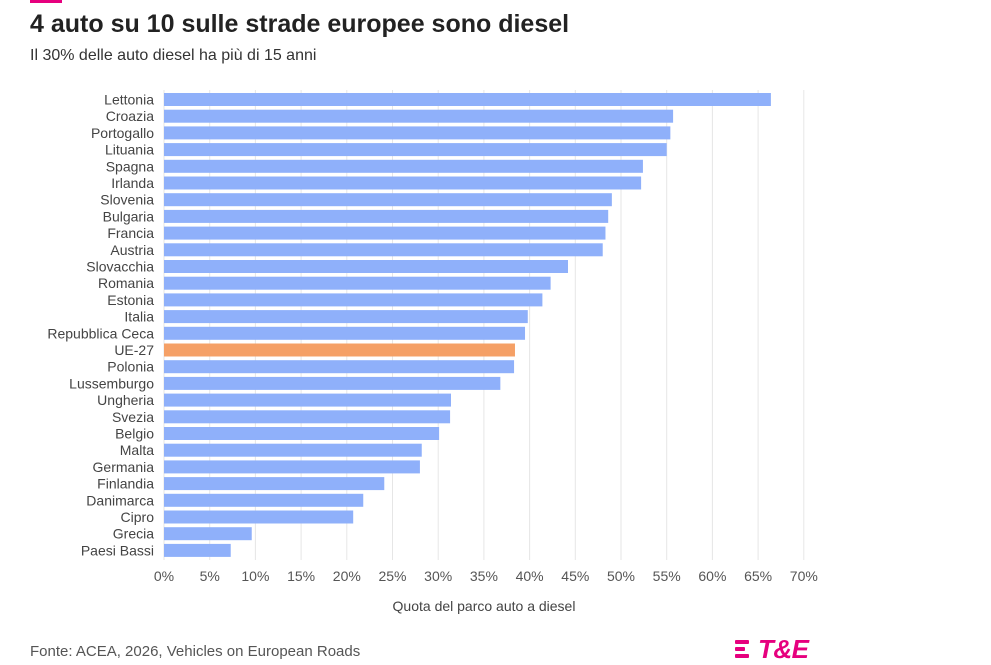 This screenshot has width=991, height=665. What do you see at coordinates (125, 400) in the screenshot?
I see `category-label: Ungheria` at bounding box center [125, 400].